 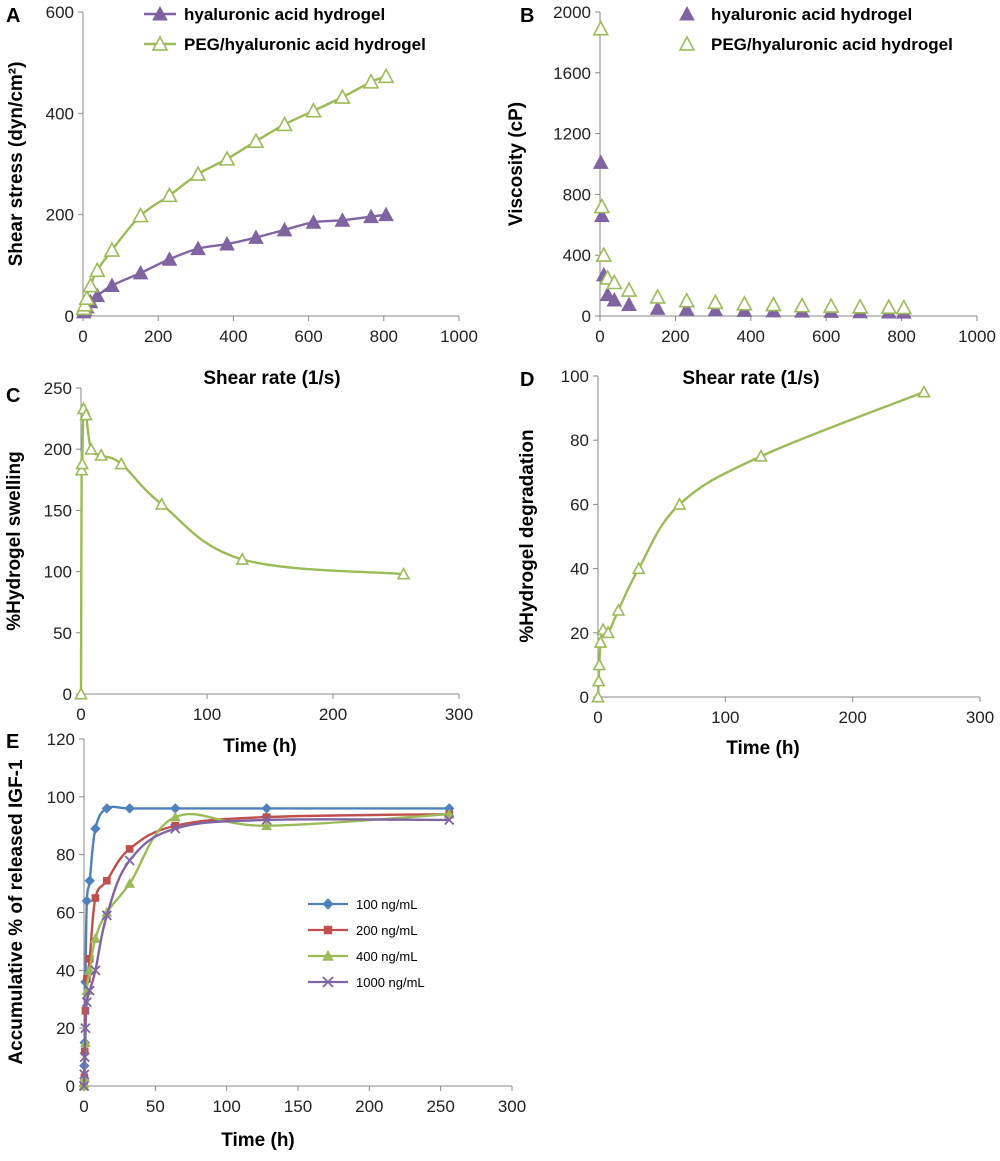 What do you see at coordinates (241, 549) in the screenshot?
I see `series-c-line` at bounding box center [241, 549].